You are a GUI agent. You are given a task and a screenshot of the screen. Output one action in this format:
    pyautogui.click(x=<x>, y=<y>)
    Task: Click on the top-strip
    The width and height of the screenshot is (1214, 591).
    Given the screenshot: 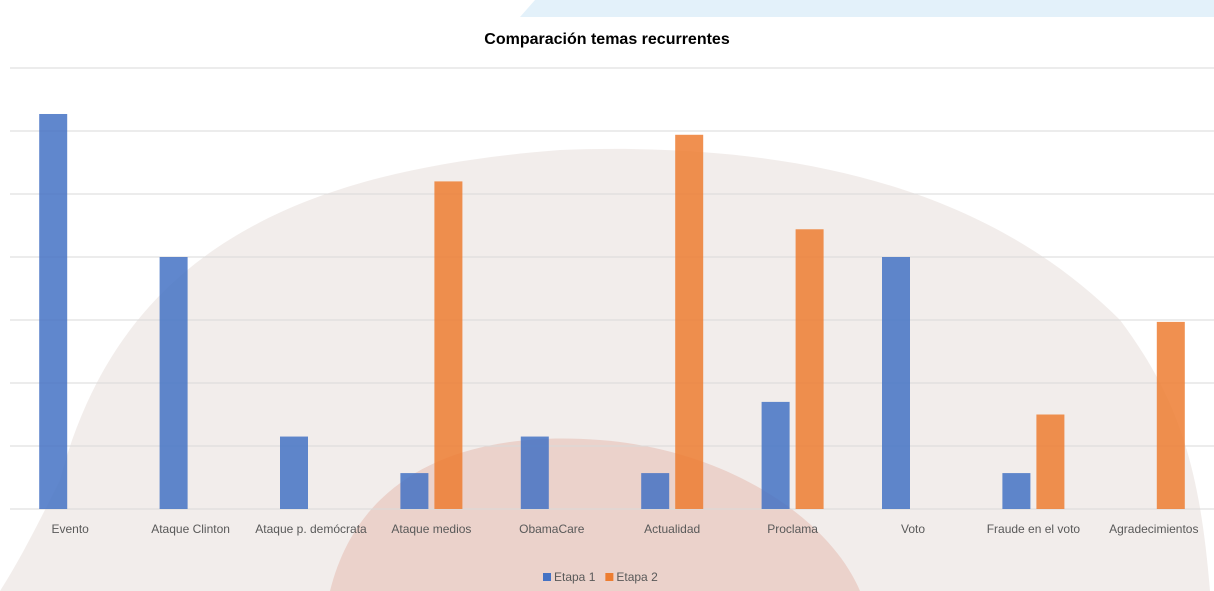 What is the action you would take?
    pyautogui.click(x=867, y=8)
    